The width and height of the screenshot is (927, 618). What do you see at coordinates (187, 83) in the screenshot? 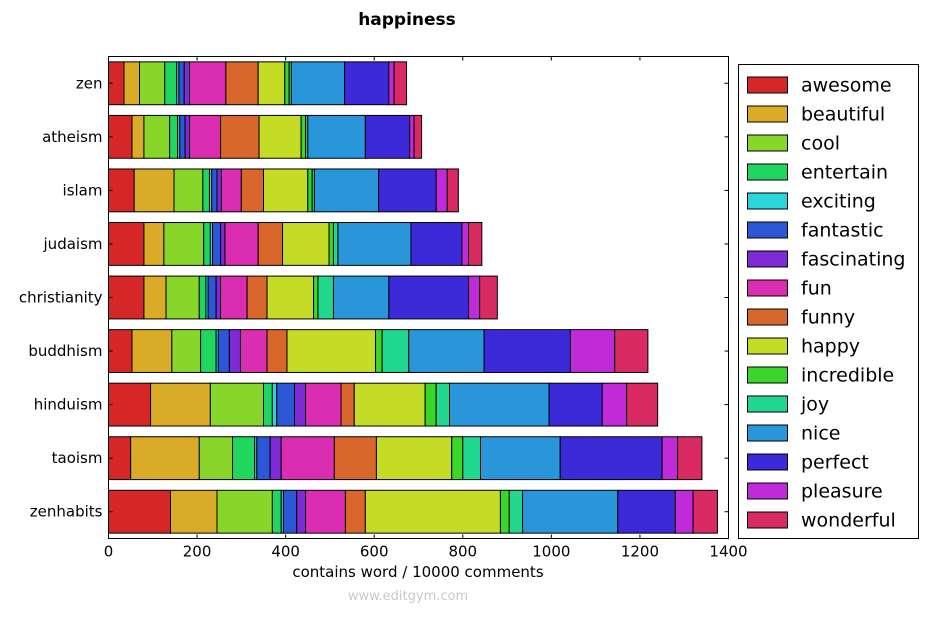
I see `bar-segment-zen-fascinating` at bounding box center [187, 83].